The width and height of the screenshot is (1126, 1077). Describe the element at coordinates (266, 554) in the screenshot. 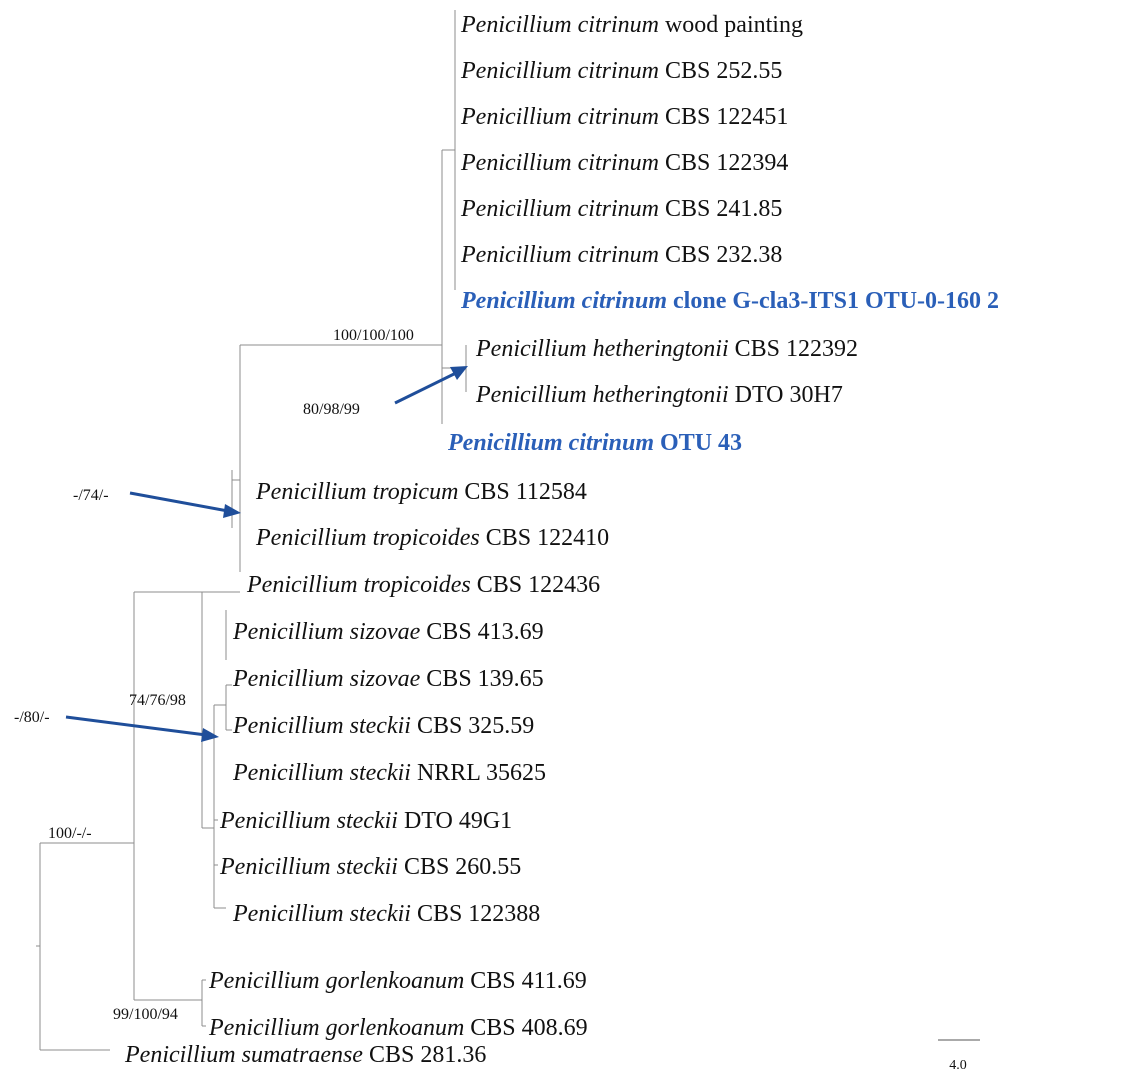

I see `annotation-arrows` at that location.